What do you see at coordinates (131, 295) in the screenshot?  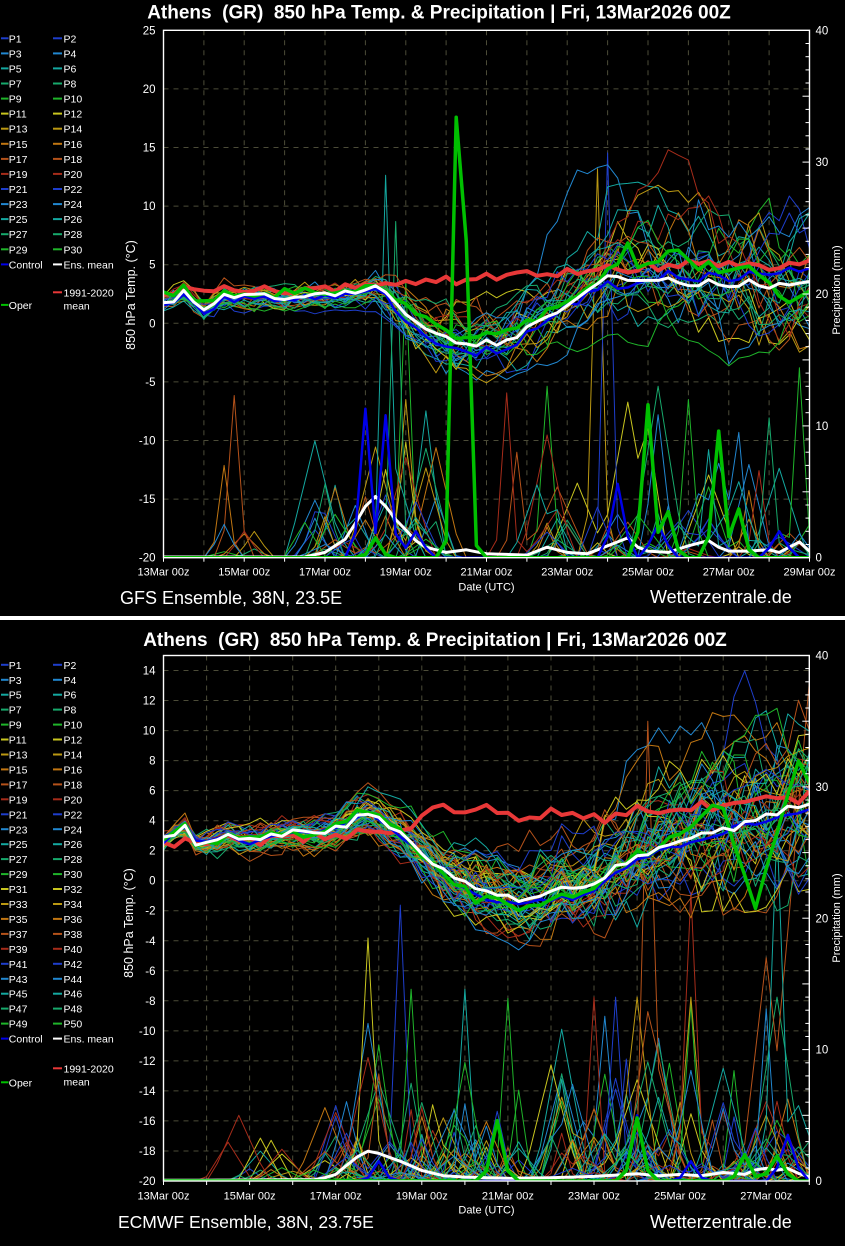 I see `svg-text: 850 hPa Temp. (°C)` at bounding box center [131, 295].